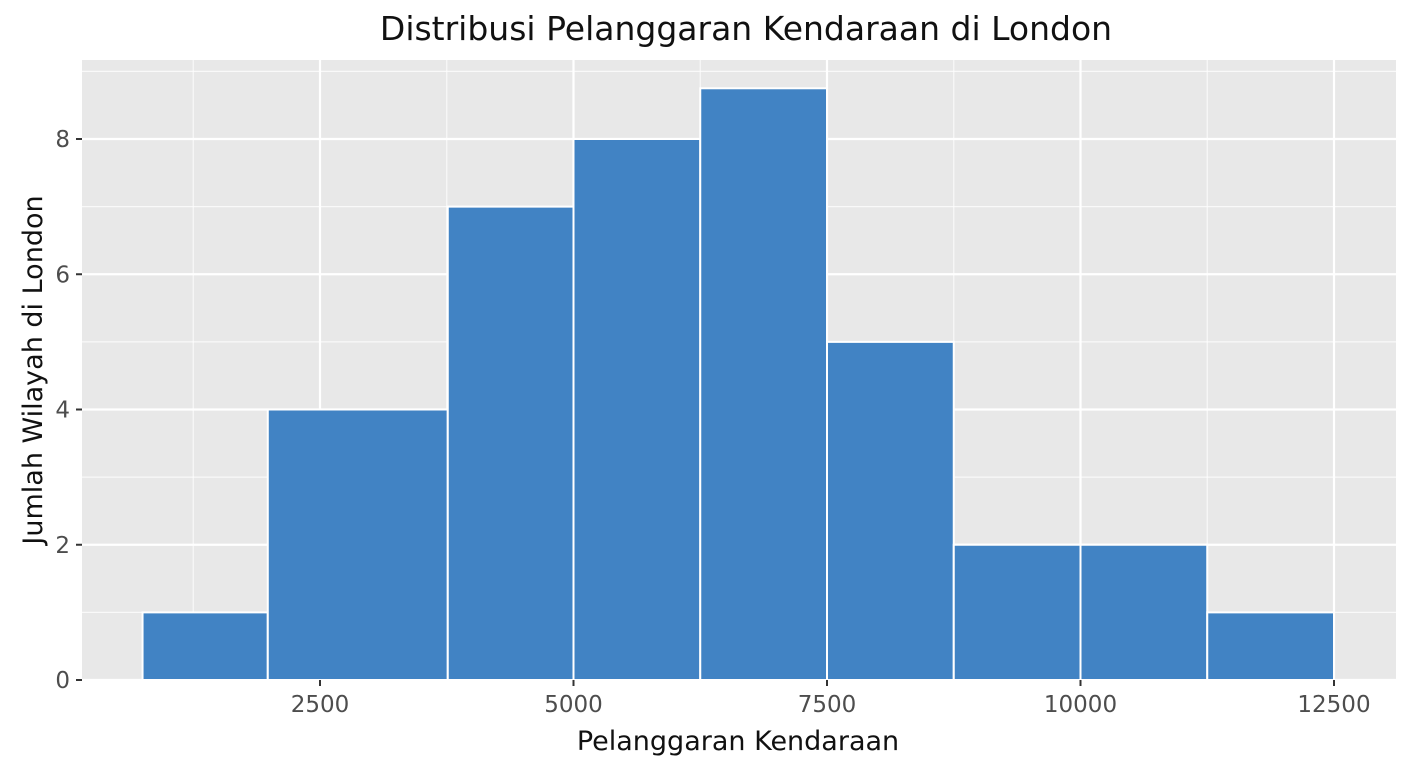 The width and height of the screenshot is (1408, 768). I want to click on y-tick-label: 8, so click(62, 140).